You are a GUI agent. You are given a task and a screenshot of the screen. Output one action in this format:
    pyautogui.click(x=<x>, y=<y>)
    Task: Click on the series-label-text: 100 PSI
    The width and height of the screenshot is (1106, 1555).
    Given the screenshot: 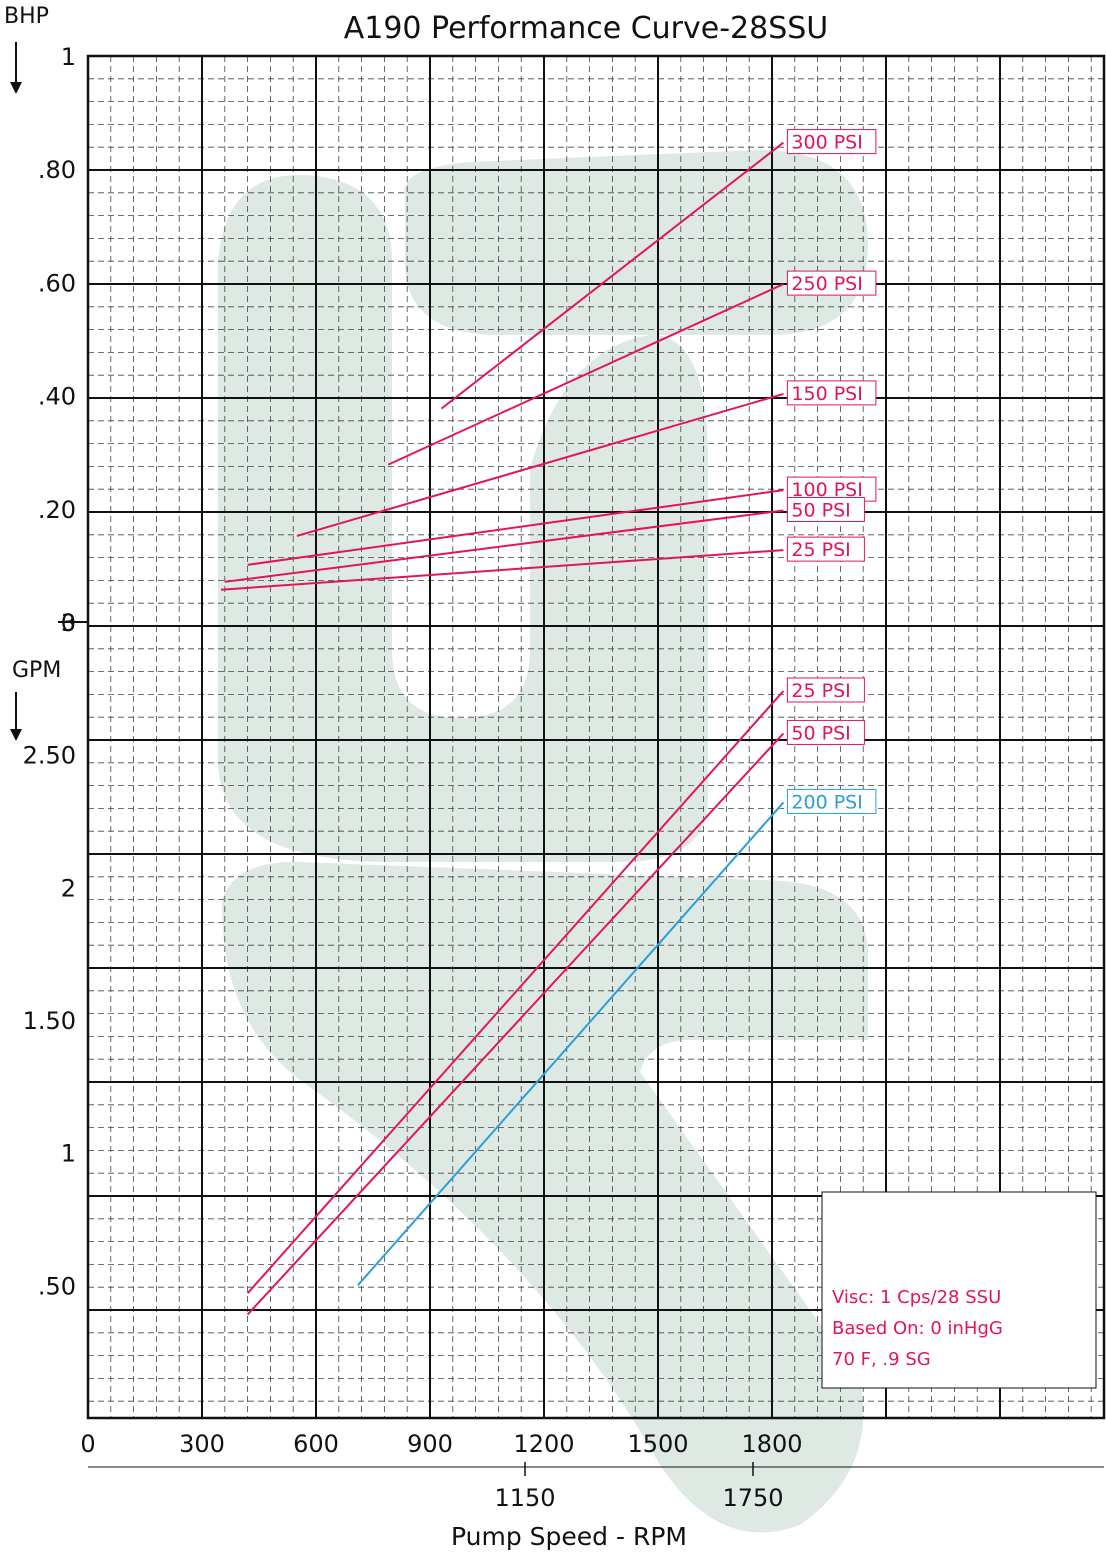 What is the action you would take?
    pyautogui.click(x=826, y=490)
    